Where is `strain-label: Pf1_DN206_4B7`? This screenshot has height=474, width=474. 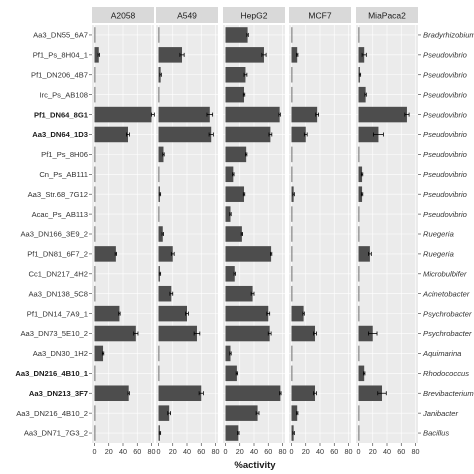
strain-label: Pf1_DN206_4B7 is located at coordinates (59, 74).